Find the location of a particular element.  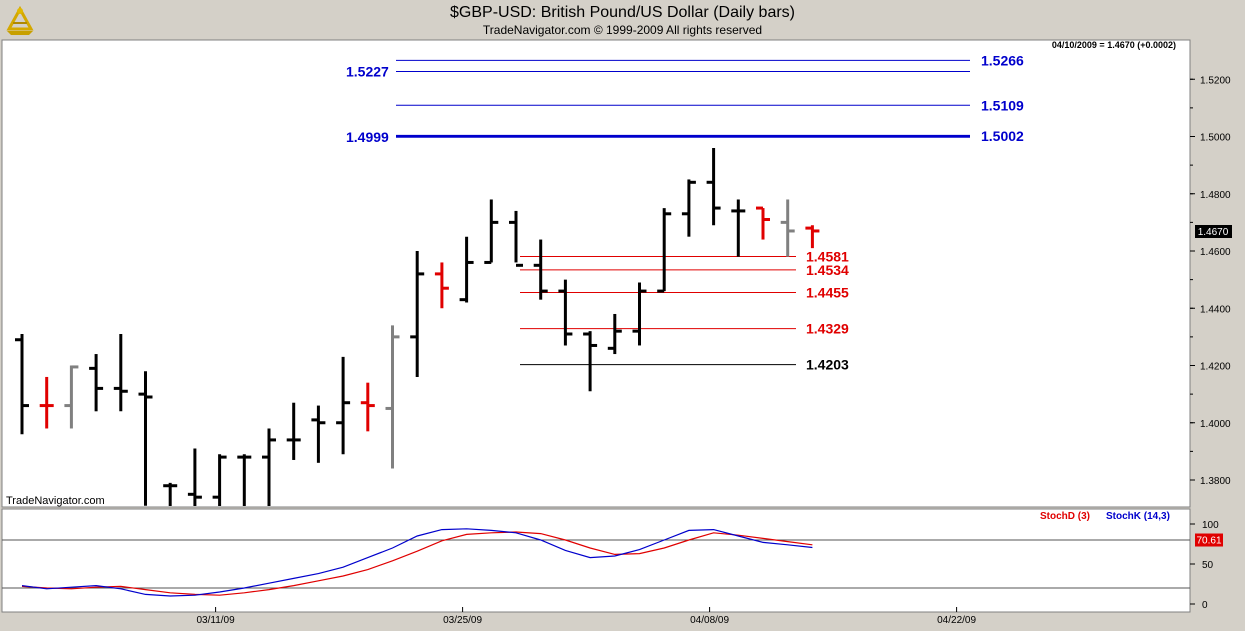

blue-resistance-levels: 1.5266 1.5227 1.5109 1.5002 1.4999 is located at coordinates (685, 98).